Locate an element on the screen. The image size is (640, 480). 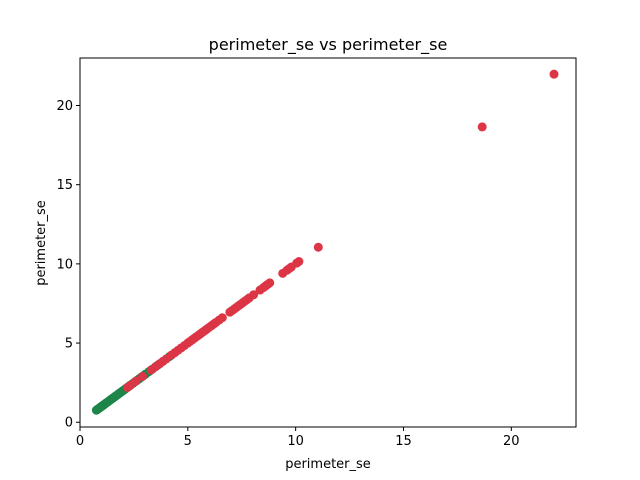
chart-title: perimeter_se vs perimeter_se is located at coordinates (328, 45).